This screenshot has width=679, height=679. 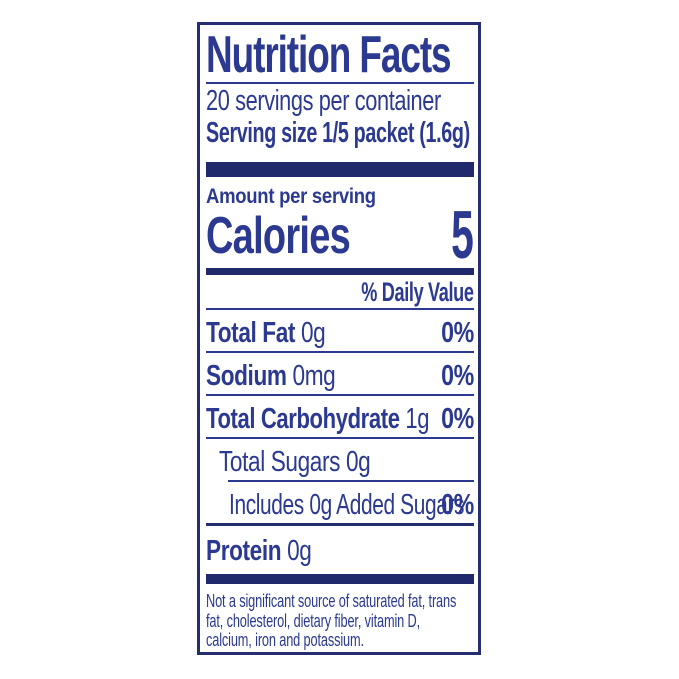 What do you see at coordinates (340, 524) in the screenshot?
I see `divider-medium` at bounding box center [340, 524].